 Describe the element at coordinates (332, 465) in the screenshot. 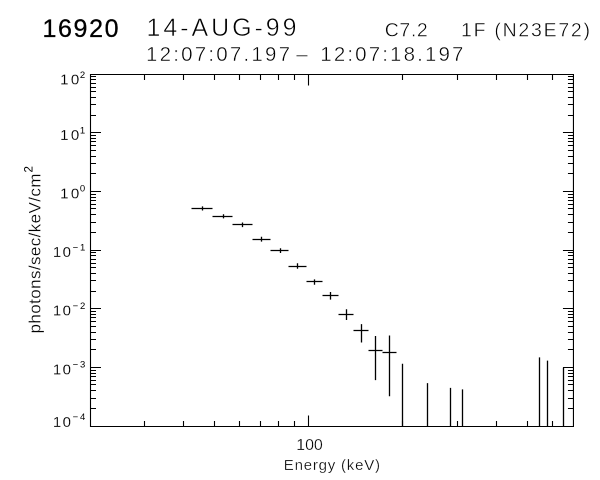

I see `svg-text: Energy (keV)` at that location.